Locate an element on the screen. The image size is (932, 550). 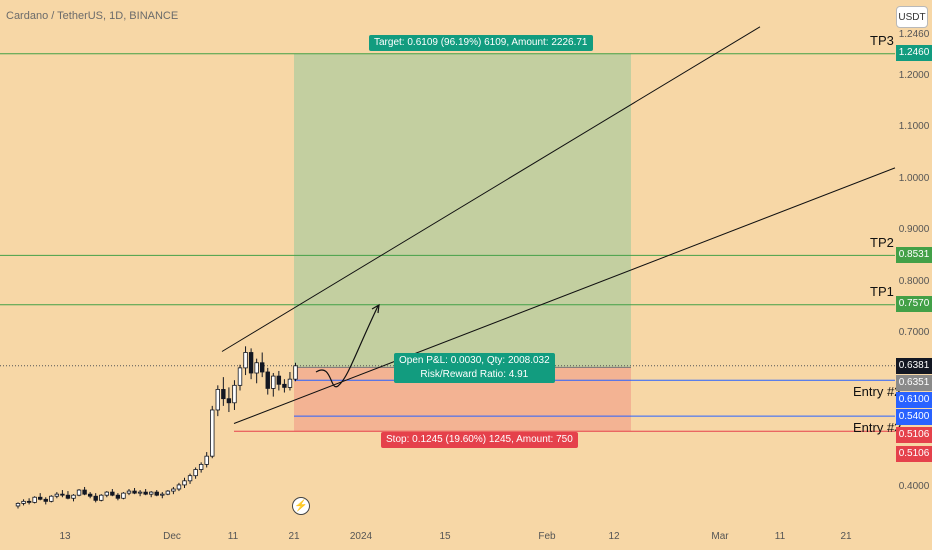
symbol-title: Cardano / TetherUS, 1D, BINANCE is located at coordinates (92, 16).